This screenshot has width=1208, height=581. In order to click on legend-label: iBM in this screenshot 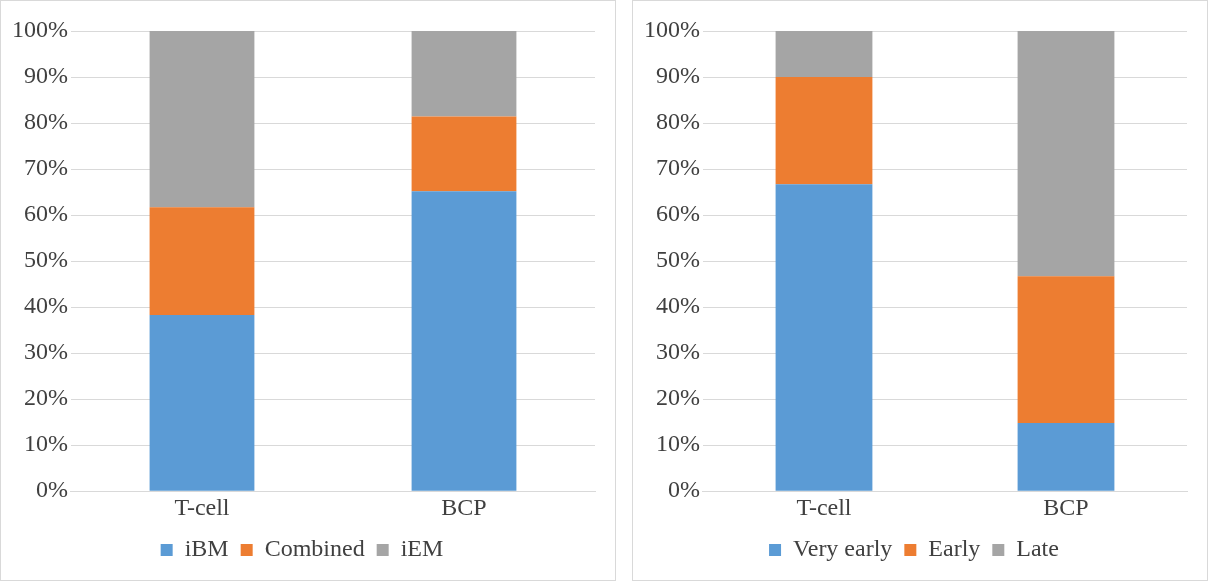, I will do `click(206, 548)`.